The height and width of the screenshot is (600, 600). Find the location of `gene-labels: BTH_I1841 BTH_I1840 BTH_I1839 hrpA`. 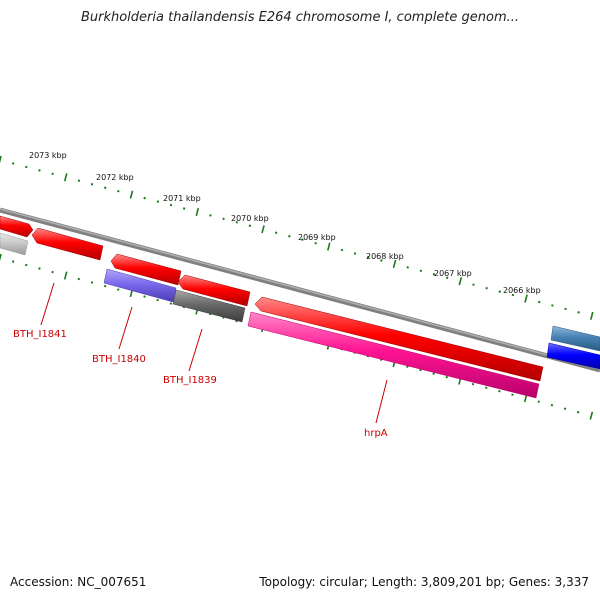

gene-labels: BTH_I1841 BTH_I1840 BTH_I1839 hrpA is located at coordinates (200, 384).